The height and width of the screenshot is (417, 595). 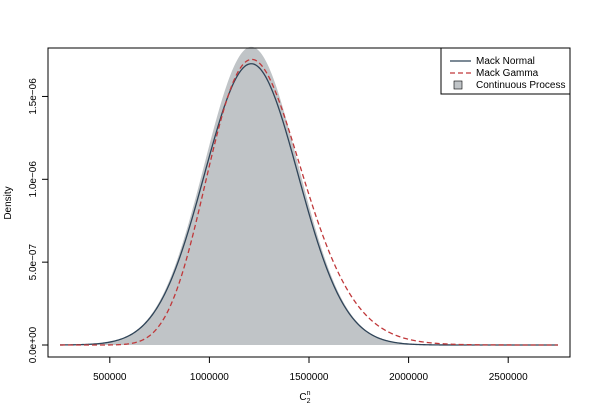 What do you see at coordinates (508, 377) in the screenshot?
I see `x-tick-label: 2500000` at bounding box center [508, 377].